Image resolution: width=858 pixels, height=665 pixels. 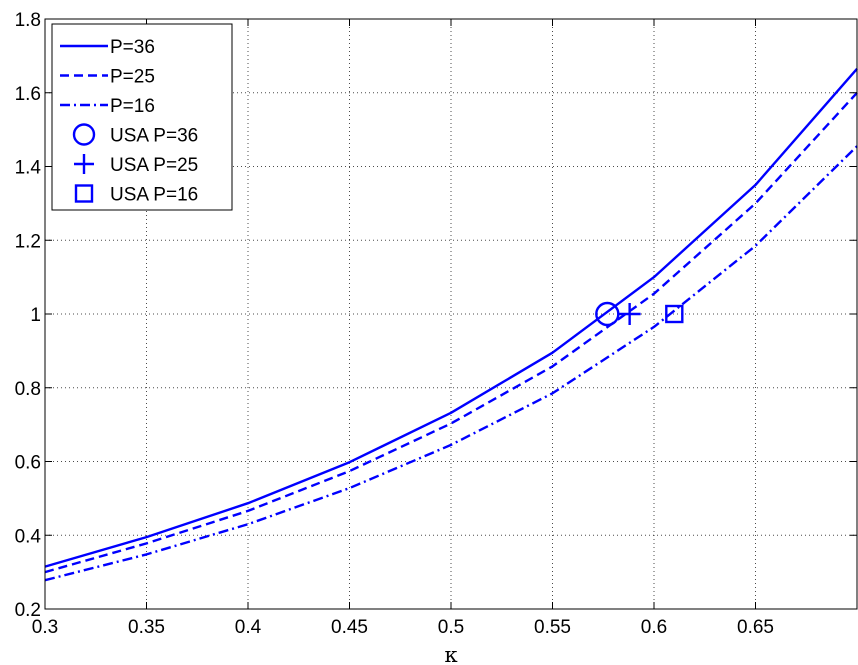 I want to click on y-tick-label: 0.4, so click(x=28, y=536).